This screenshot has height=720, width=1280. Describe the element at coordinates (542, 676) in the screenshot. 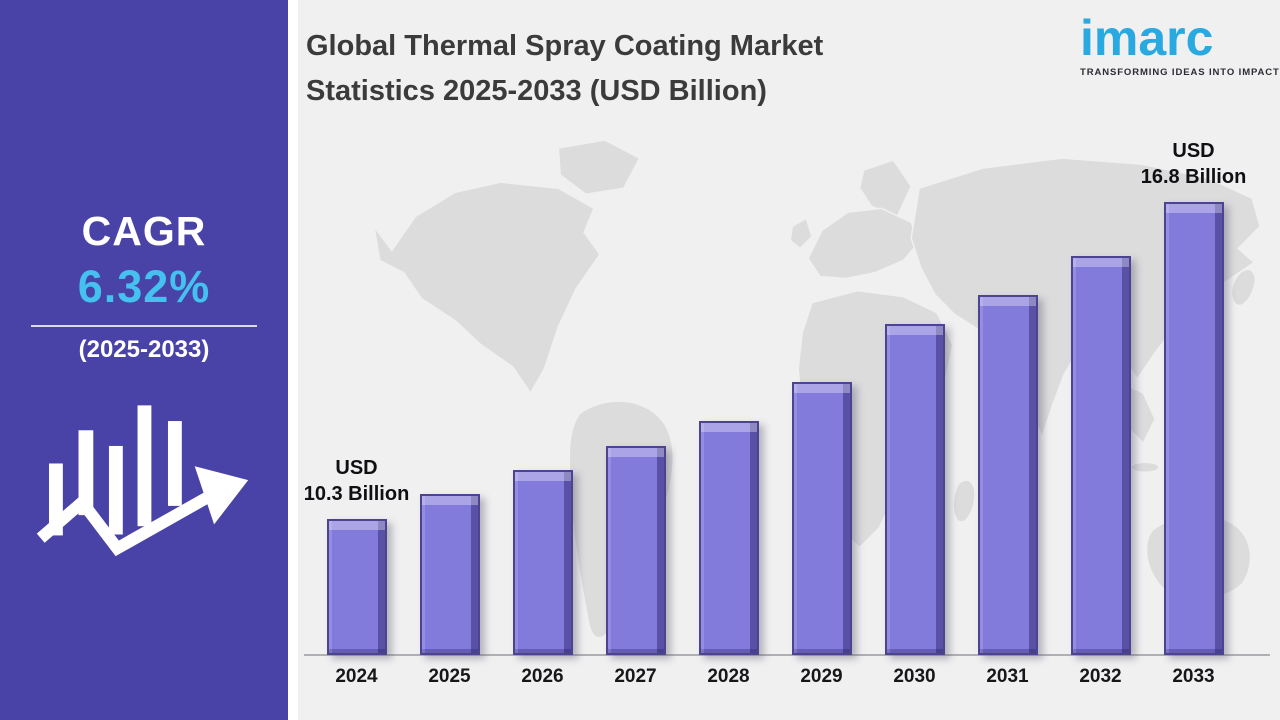

I see `x-axis-label-2026: 2026` at that location.